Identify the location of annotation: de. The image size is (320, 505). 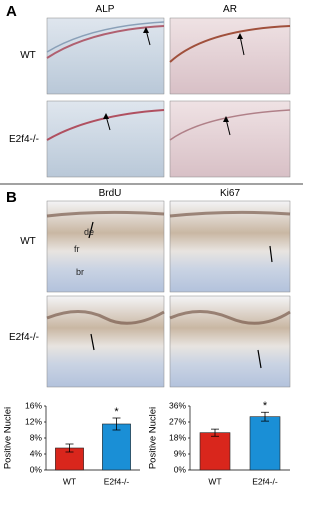
(89, 232).